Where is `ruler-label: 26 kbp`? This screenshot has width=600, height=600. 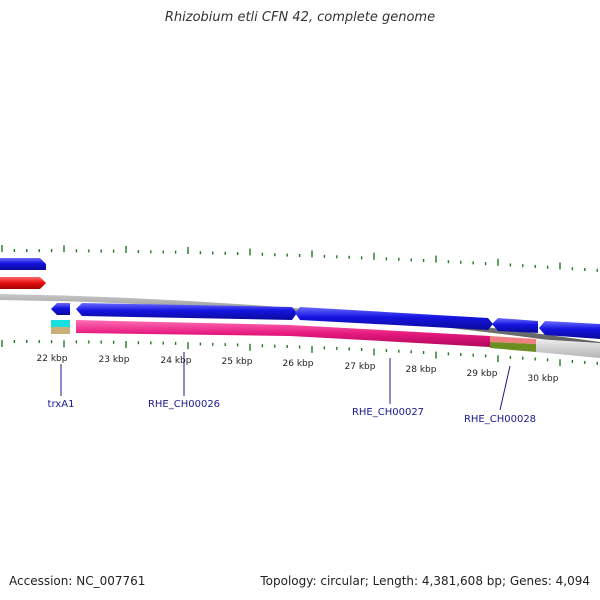 ruler-label: 26 kbp is located at coordinates (298, 364).